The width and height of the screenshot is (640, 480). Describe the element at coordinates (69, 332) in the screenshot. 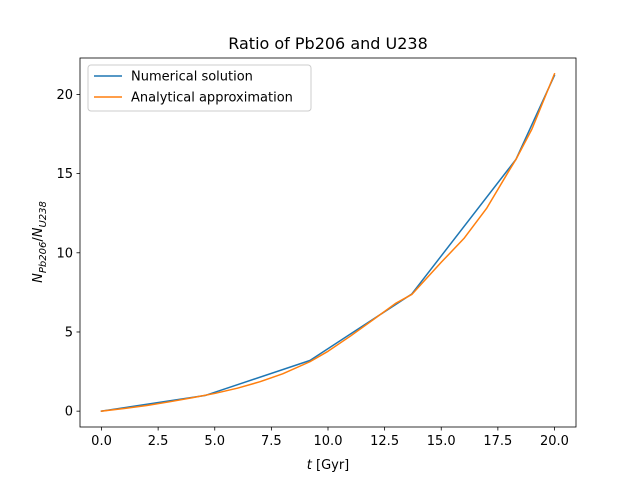

I see `y-tick-label: 5` at that location.